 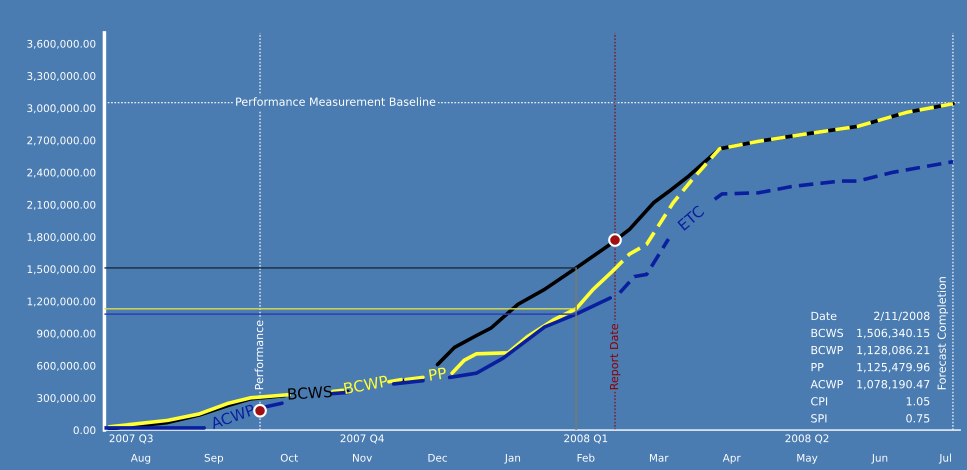 What do you see at coordinates (944, 459) in the screenshot?
I see `x-tick-label: Jul` at bounding box center [944, 459].